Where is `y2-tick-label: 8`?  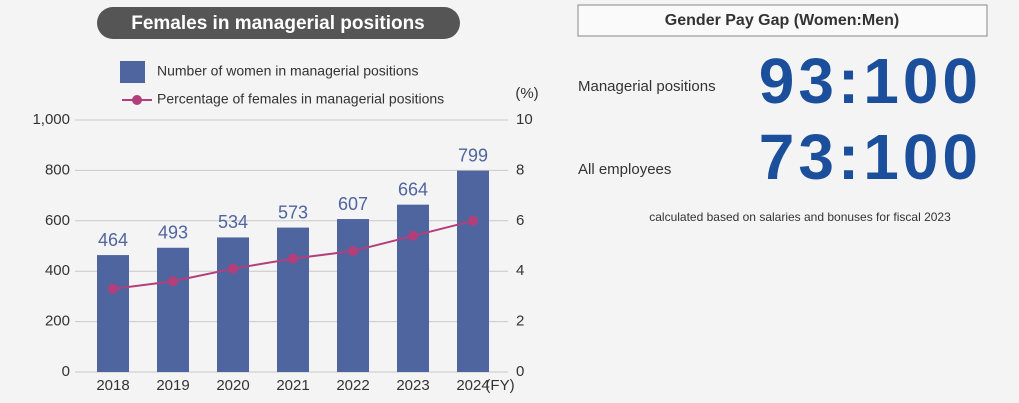 y2-tick-label: 8 is located at coordinates (520, 169).